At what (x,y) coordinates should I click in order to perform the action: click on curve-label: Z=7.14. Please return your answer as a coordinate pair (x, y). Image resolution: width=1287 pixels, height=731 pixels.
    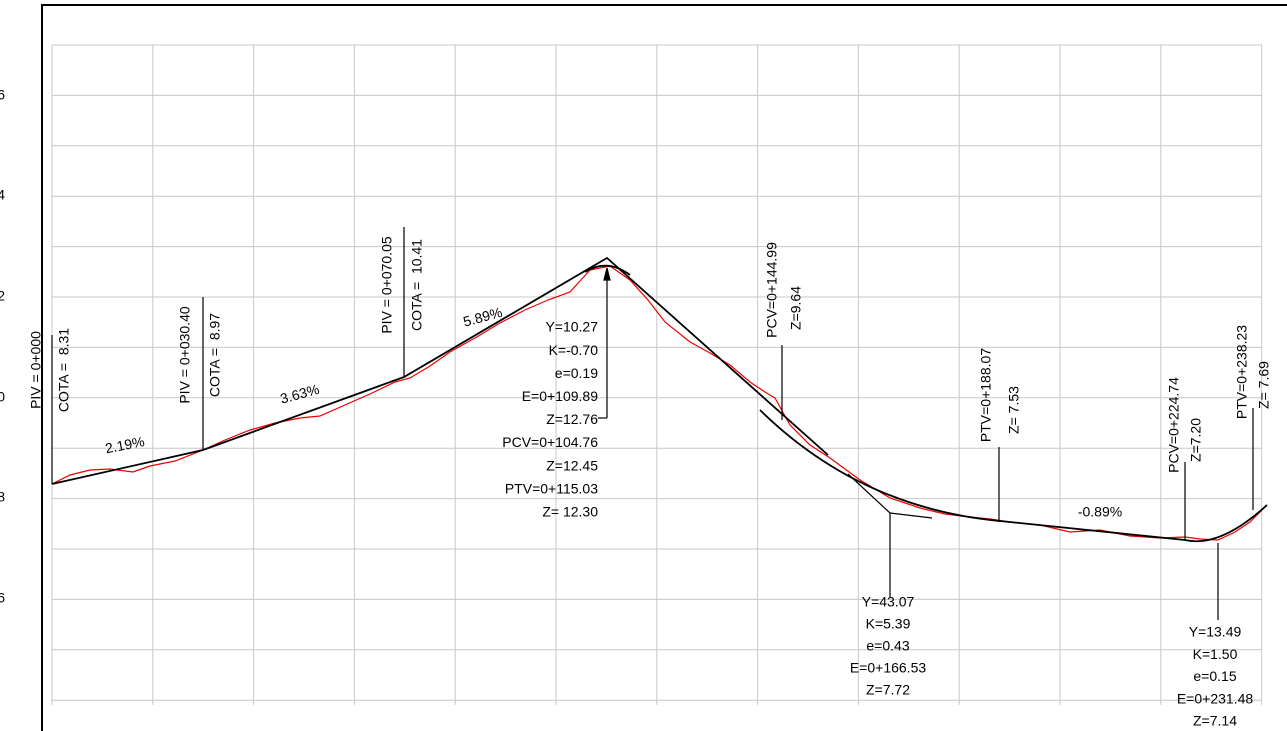
    Looking at the image, I should click on (1215, 721).